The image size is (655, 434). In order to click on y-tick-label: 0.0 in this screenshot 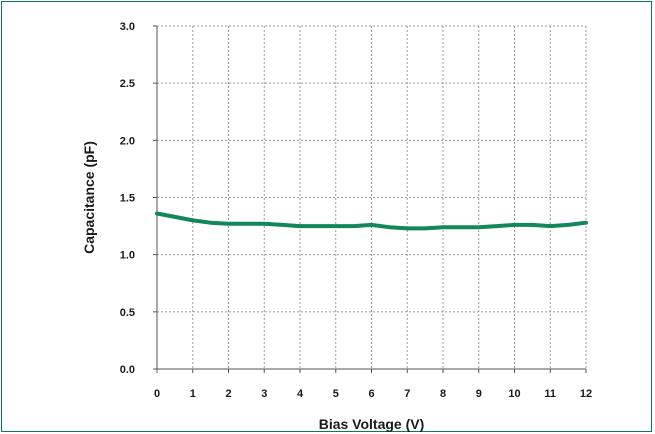, I will do `click(127, 370)`.